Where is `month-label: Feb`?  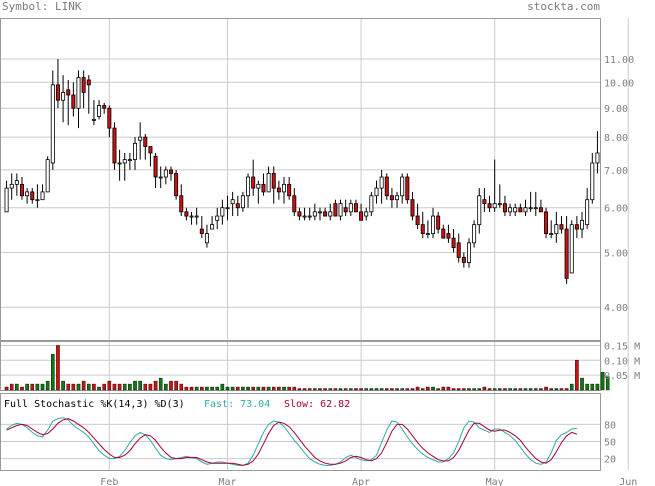 month-label: Feb is located at coordinates (109, 481).